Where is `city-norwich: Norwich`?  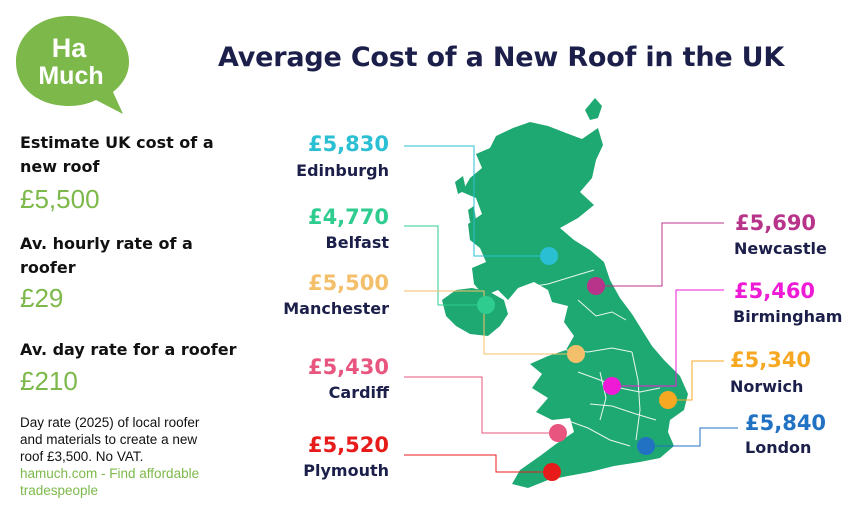
city-norwich: Norwich is located at coordinates (767, 386).